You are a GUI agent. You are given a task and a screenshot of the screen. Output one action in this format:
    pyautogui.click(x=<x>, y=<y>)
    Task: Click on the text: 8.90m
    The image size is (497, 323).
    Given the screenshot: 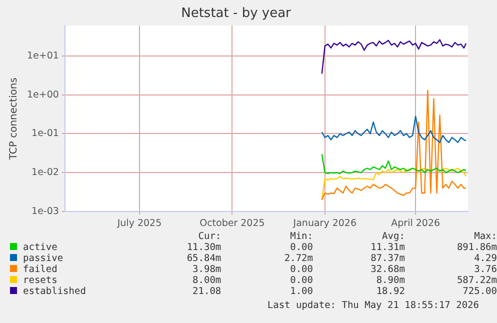 What is the action you would take?
    pyautogui.click(x=390, y=280)
    